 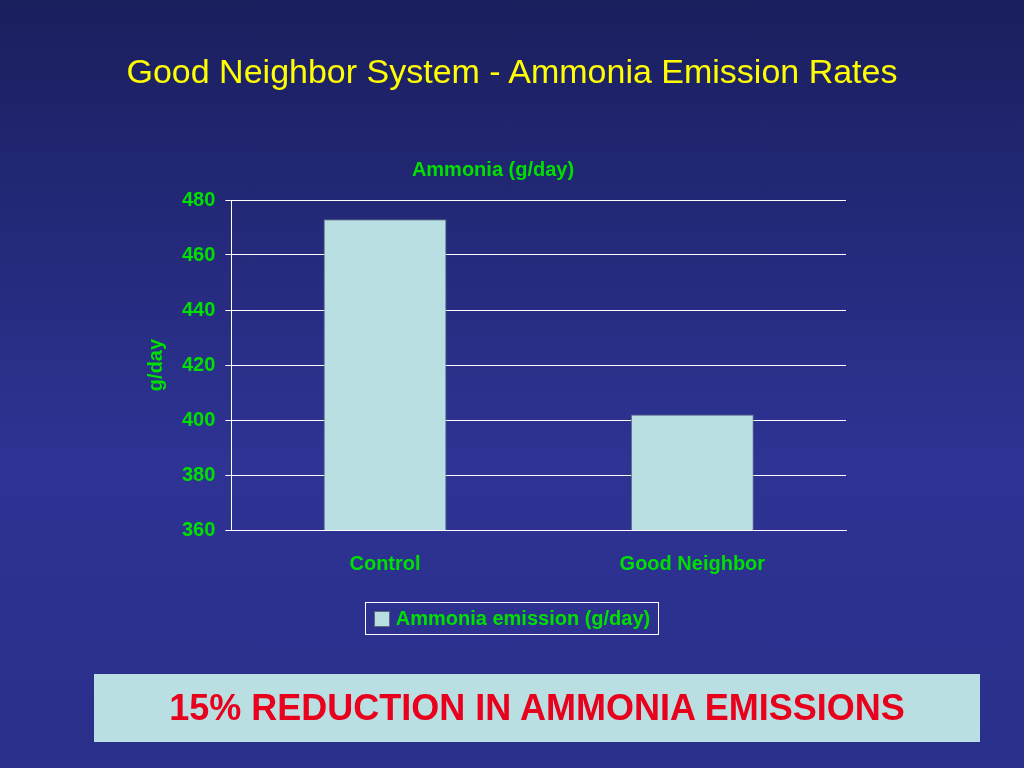 What do you see at coordinates (198, 473) in the screenshot?
I see `y-tick-label: 380` at bounding box center [198, 473].